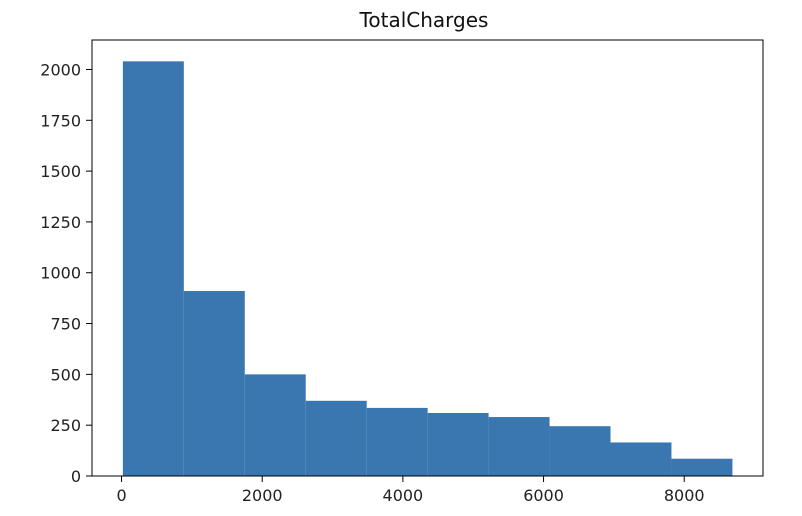 The height and width of the screenshot is (516, 802). I want to click on y-axis: 0 250 500 750 1000 1250 1500 1750 2000, so click(66, 273).